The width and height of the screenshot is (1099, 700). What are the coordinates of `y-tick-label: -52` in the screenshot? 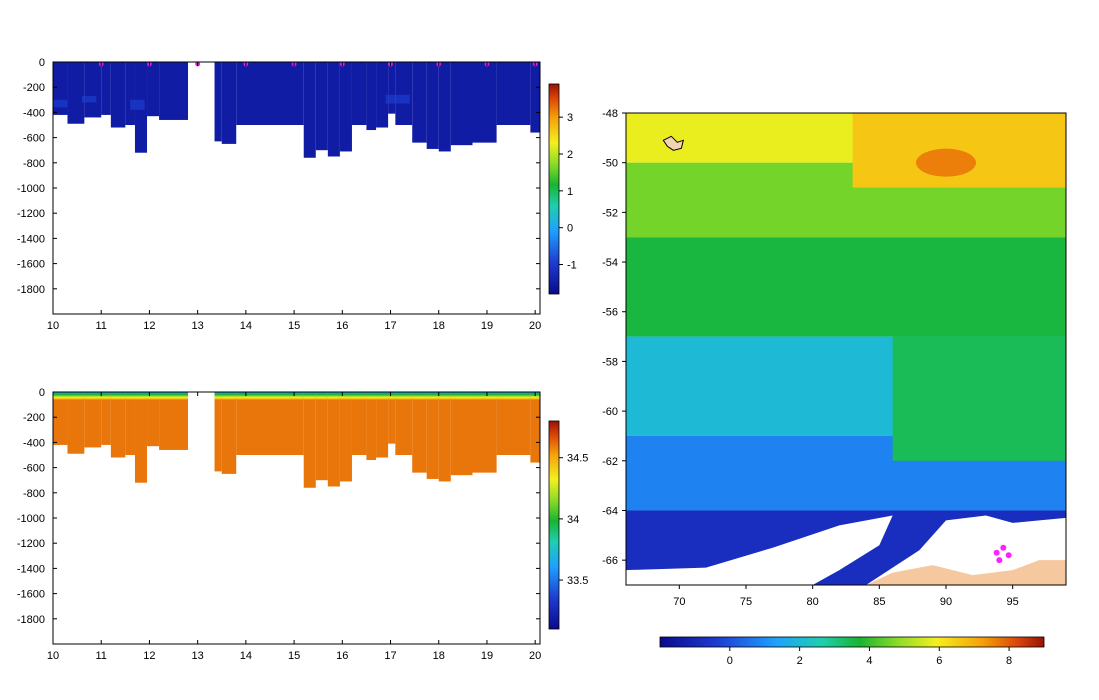 It's located at (610, 213).